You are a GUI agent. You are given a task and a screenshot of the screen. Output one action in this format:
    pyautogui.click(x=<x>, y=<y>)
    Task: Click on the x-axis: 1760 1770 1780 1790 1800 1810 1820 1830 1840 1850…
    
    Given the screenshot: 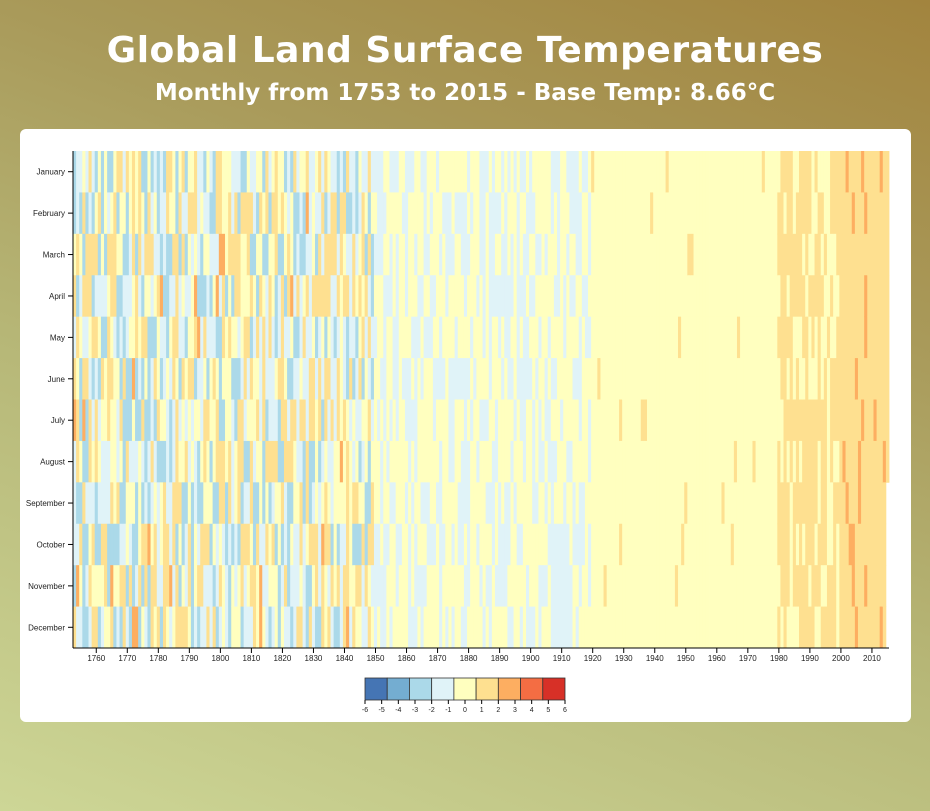 What is the action you would take?
    pyautogui.click(x=481, y=655)
    